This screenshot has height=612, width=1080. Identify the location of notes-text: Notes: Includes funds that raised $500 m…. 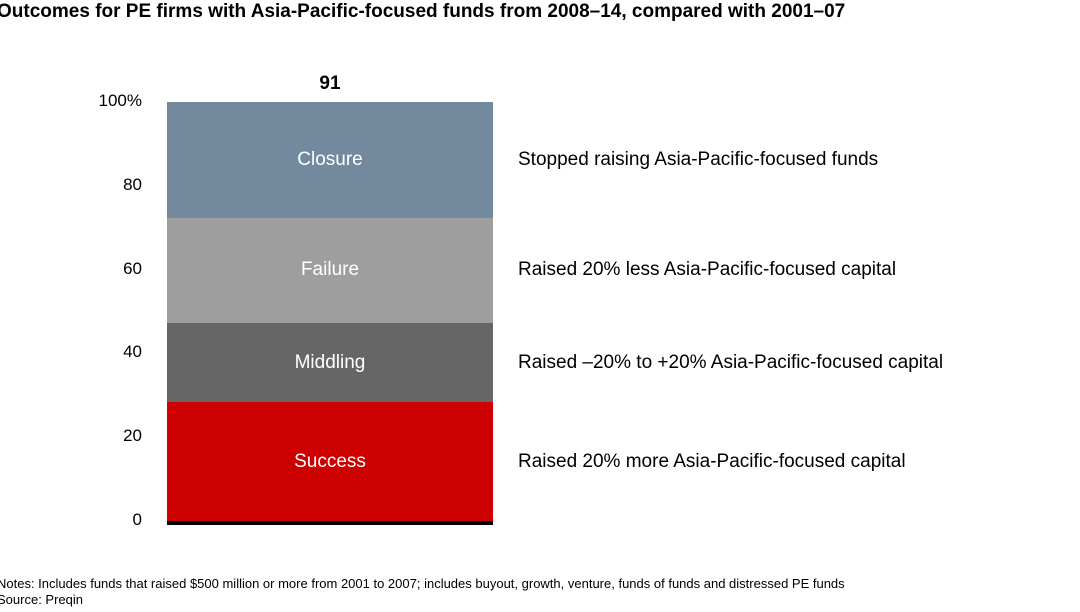
(422, 583).